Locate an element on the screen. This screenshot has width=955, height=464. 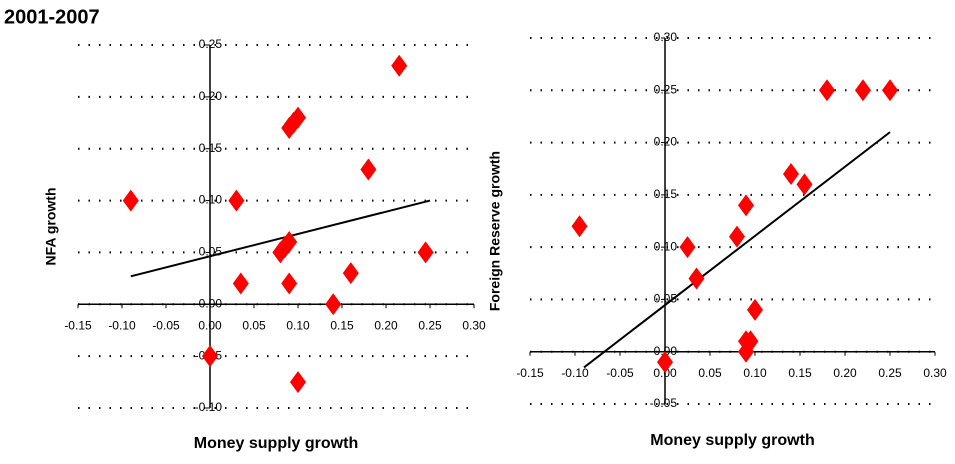
y-tick-label: 0.25 is located at coordinates (211, 44).